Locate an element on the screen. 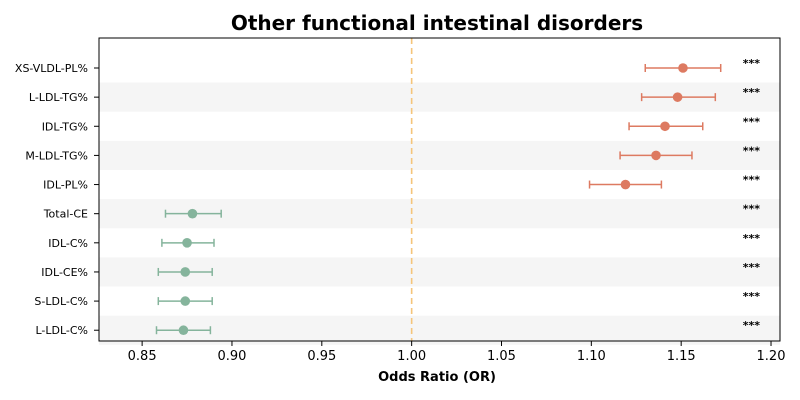 This screenshot has width=800, height=400. row-band is located at coordinates (439, 330).